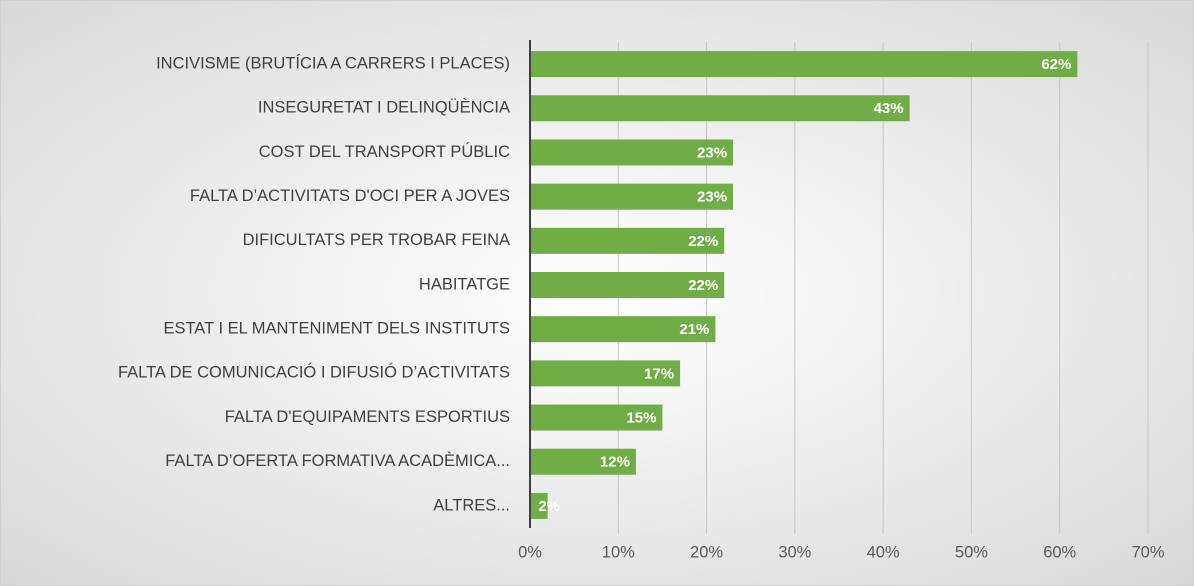 The width and height of the screenshot is (1194, 586). What do you see at coordinates (694, 329) in the screenshot?
I see `data-label: 21%` at bounding box center [694, 329].